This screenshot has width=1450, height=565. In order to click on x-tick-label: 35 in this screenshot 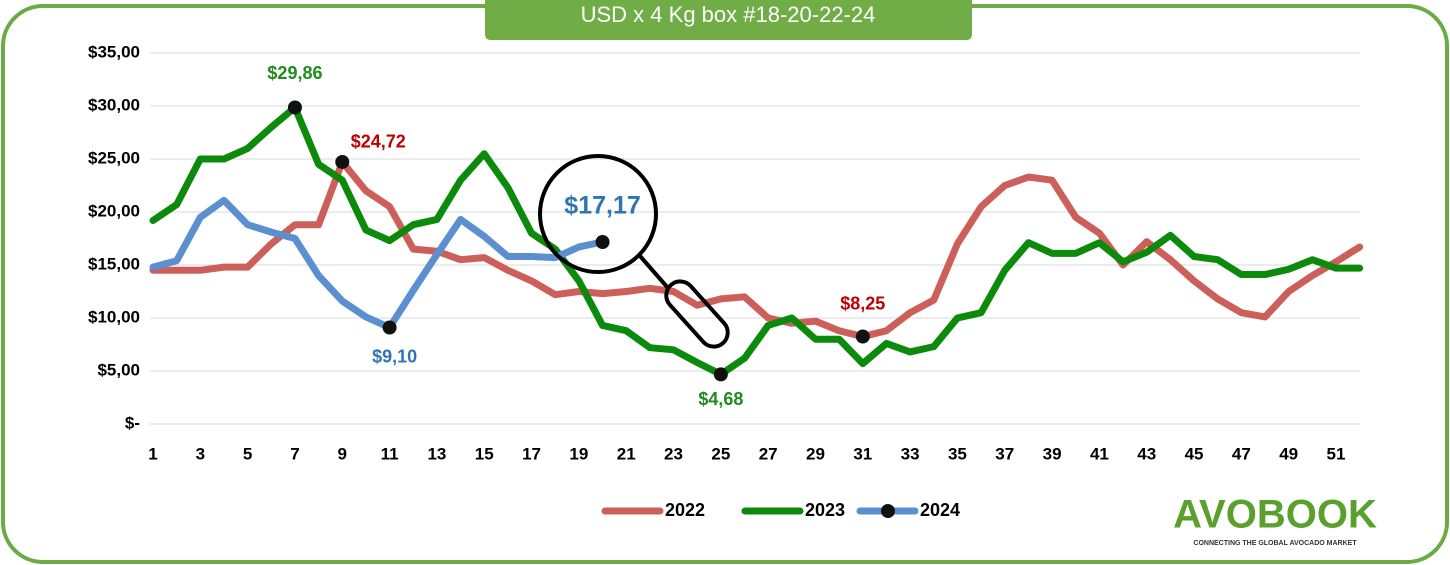, I will do `click(957, 453)`.